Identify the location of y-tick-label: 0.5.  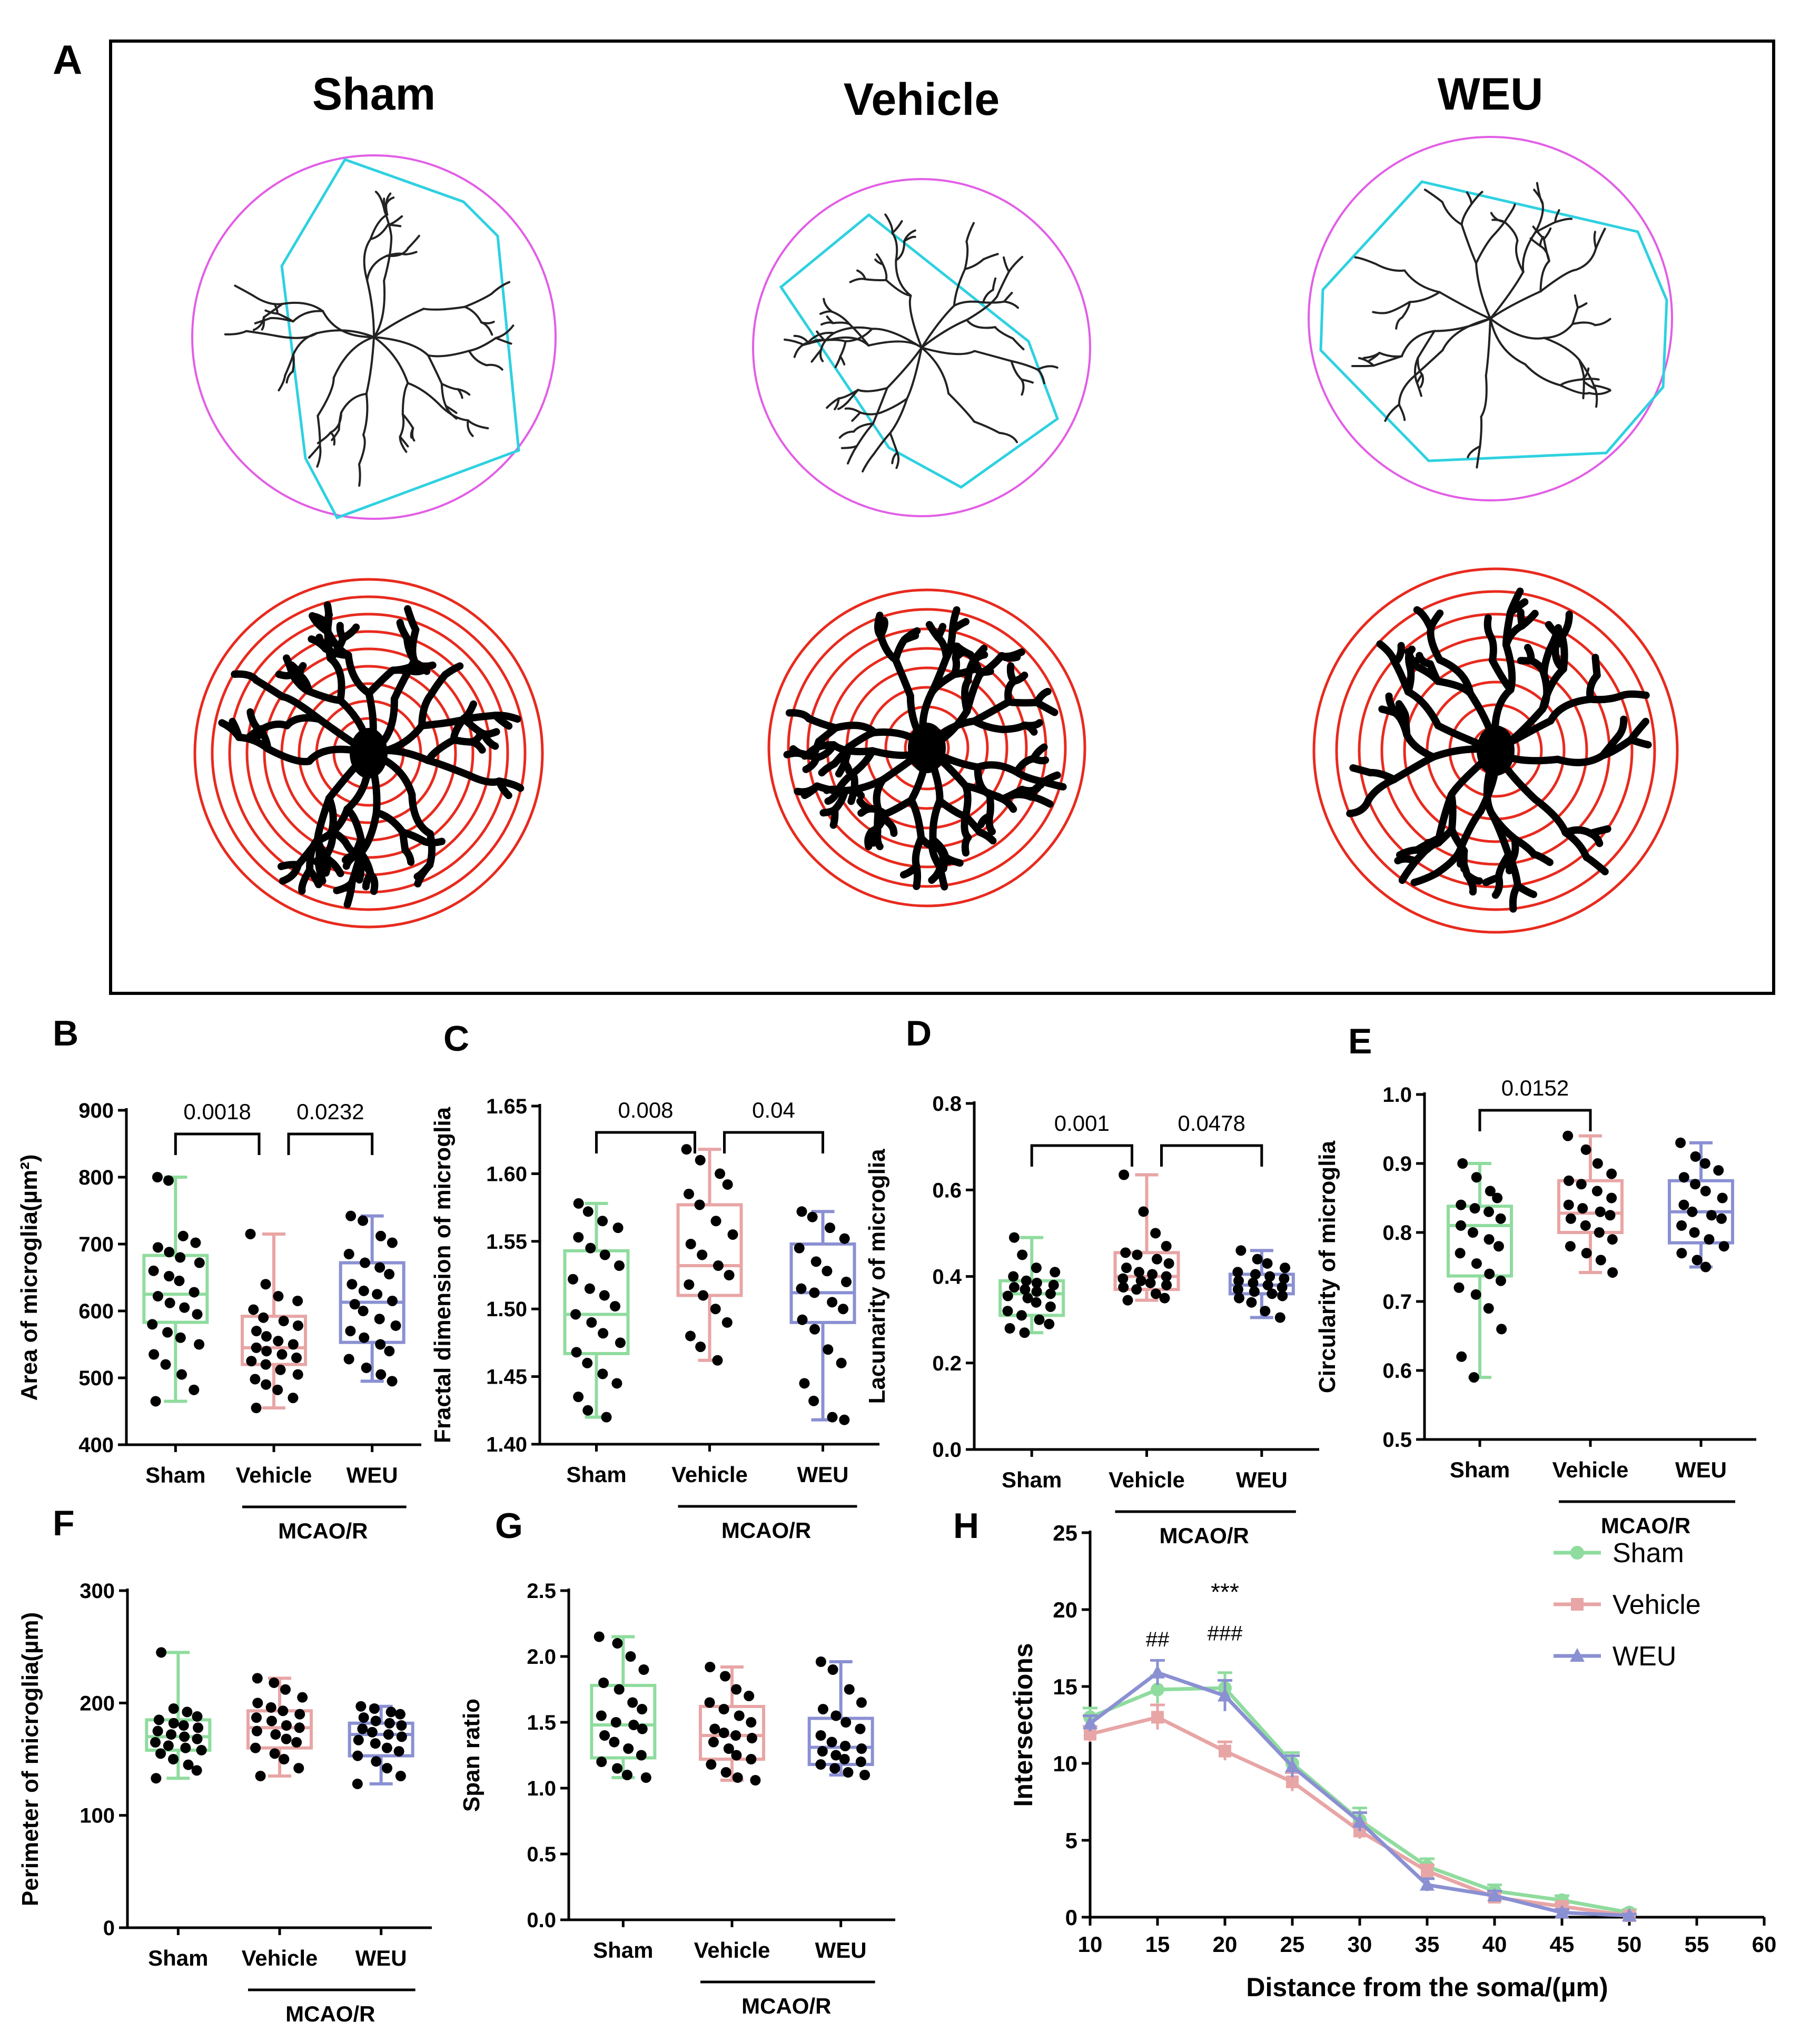
(1397, 1440).